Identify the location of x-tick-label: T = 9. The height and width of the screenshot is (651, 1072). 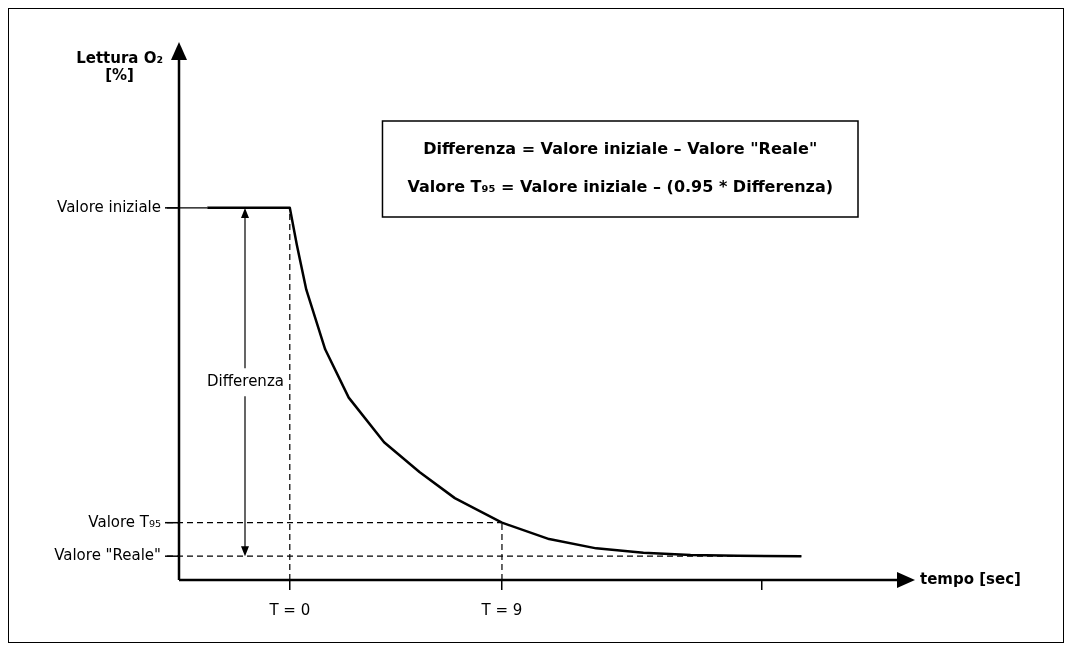
(501, 609).